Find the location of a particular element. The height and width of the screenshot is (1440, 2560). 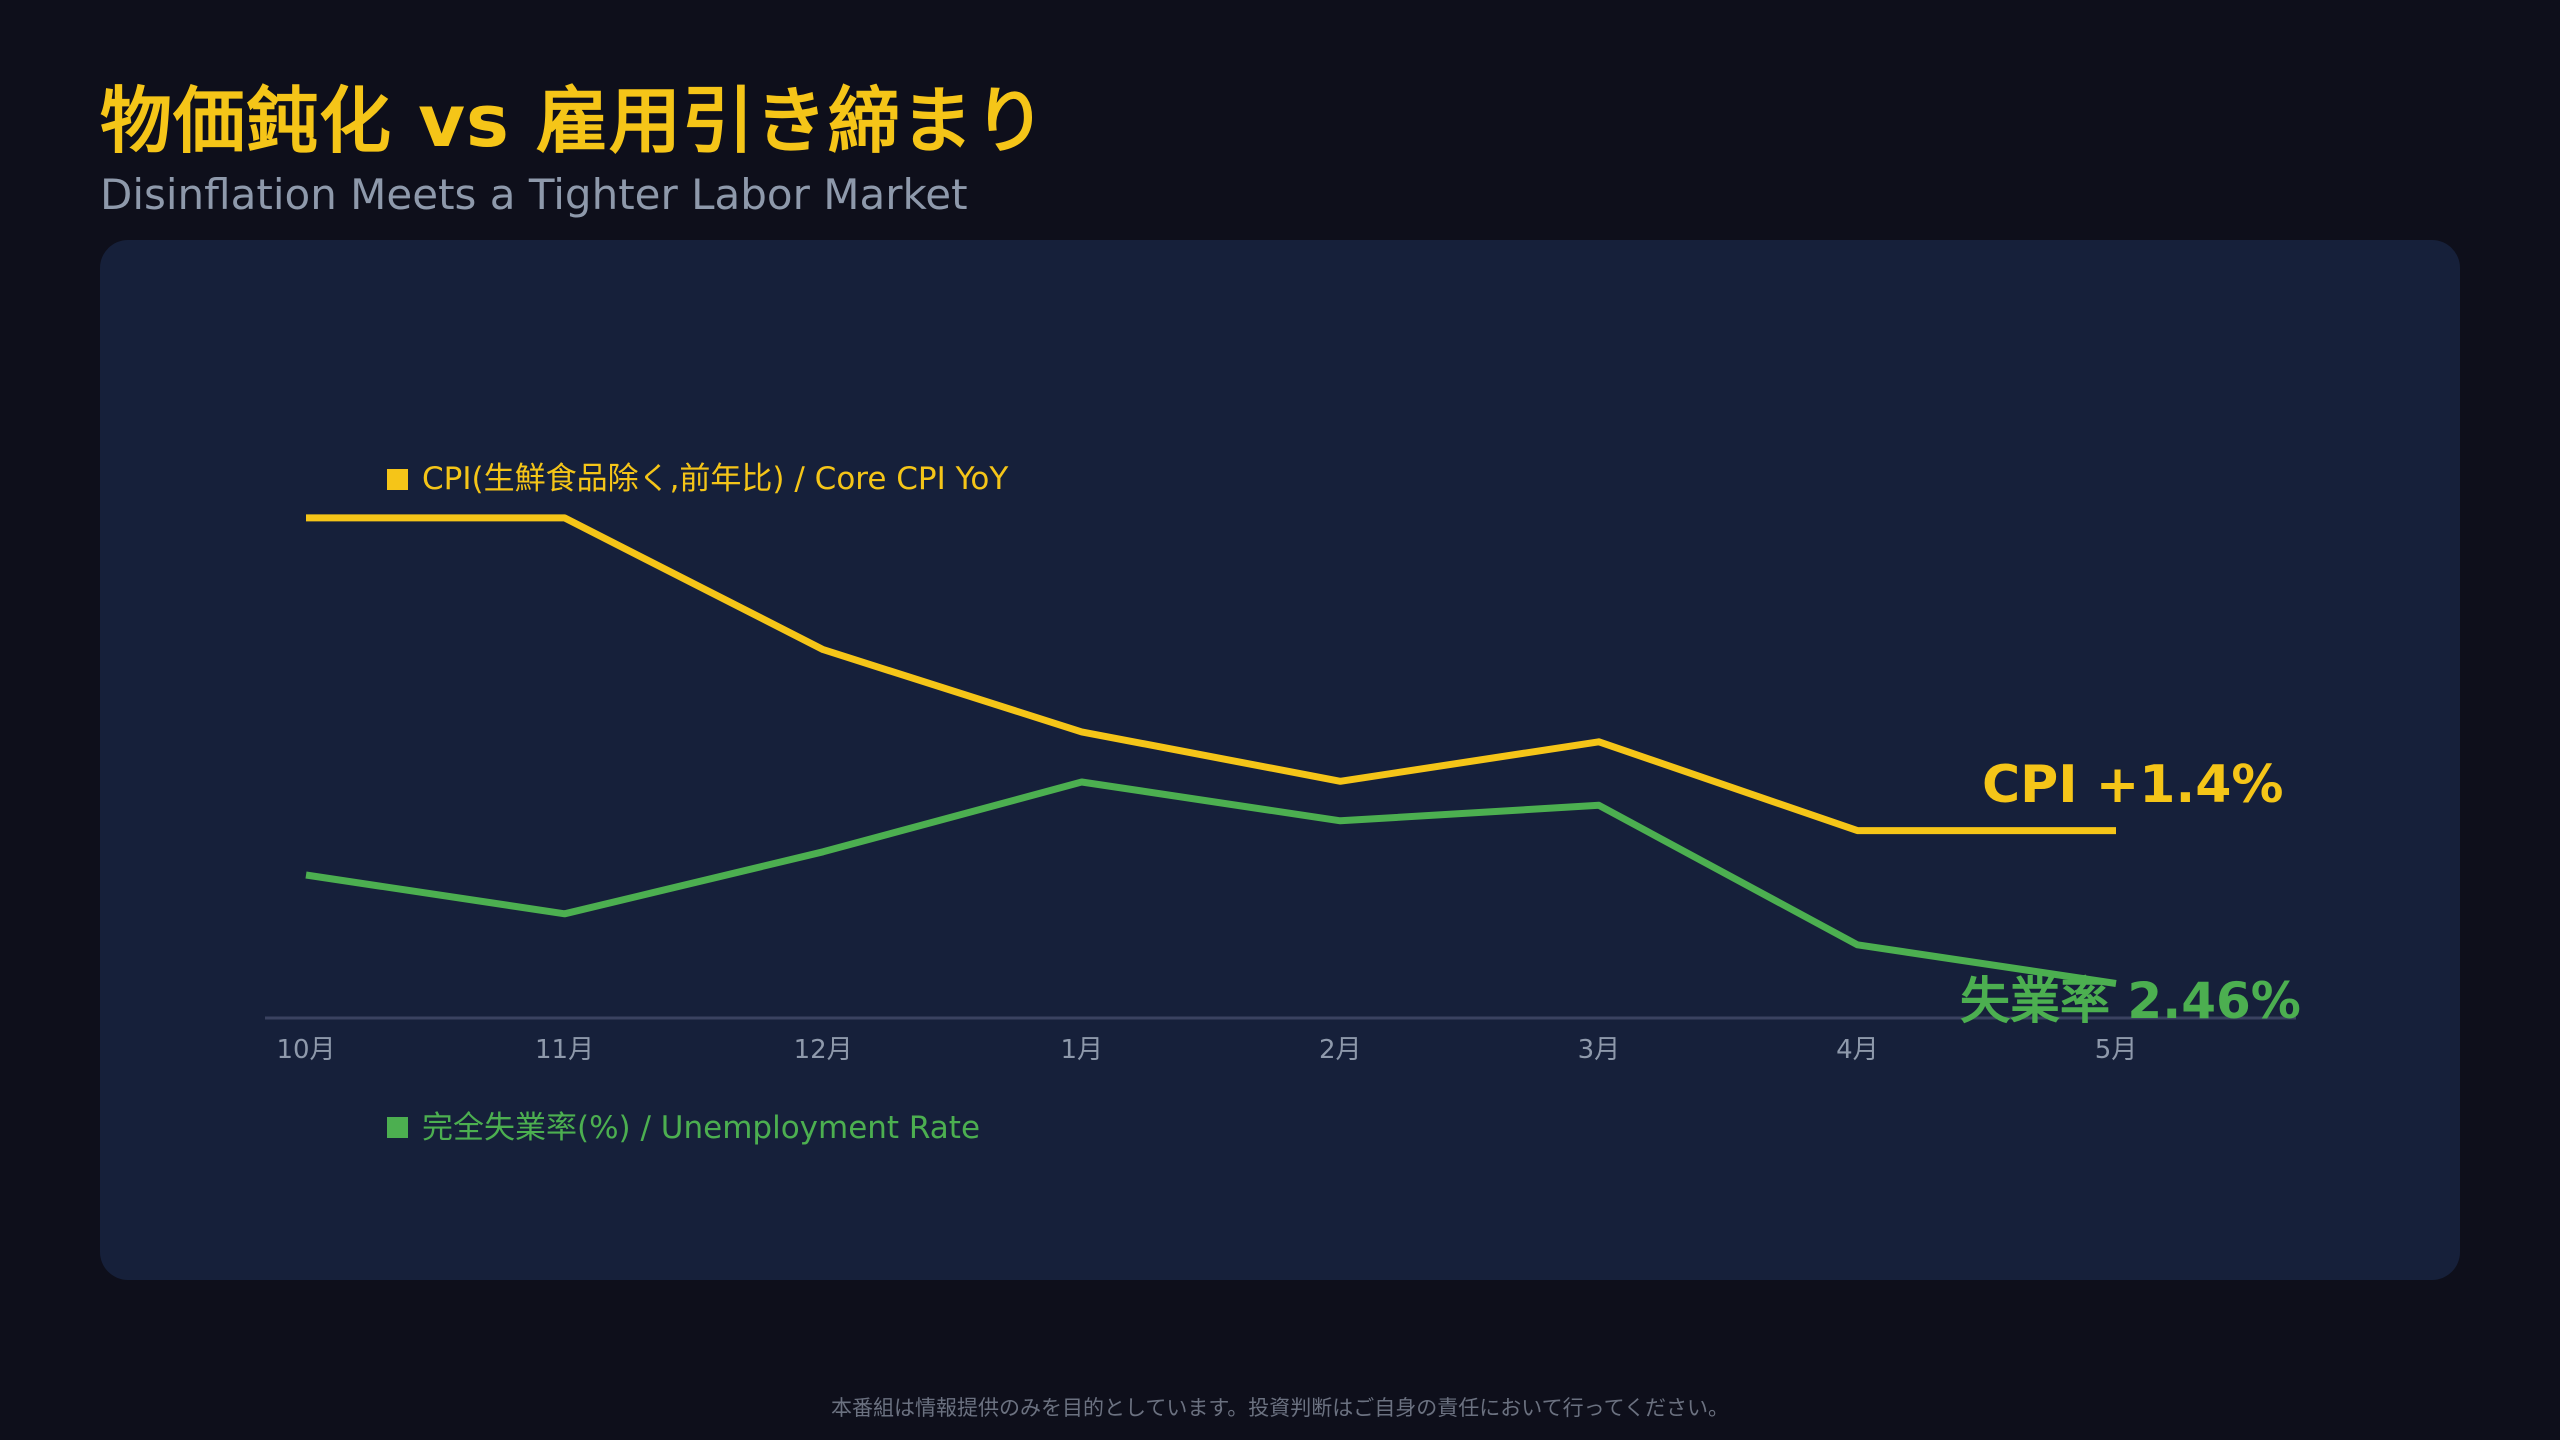

page-title: 物価鈍化 vs 雇用引き締まり is located at coordinates (573, 121).